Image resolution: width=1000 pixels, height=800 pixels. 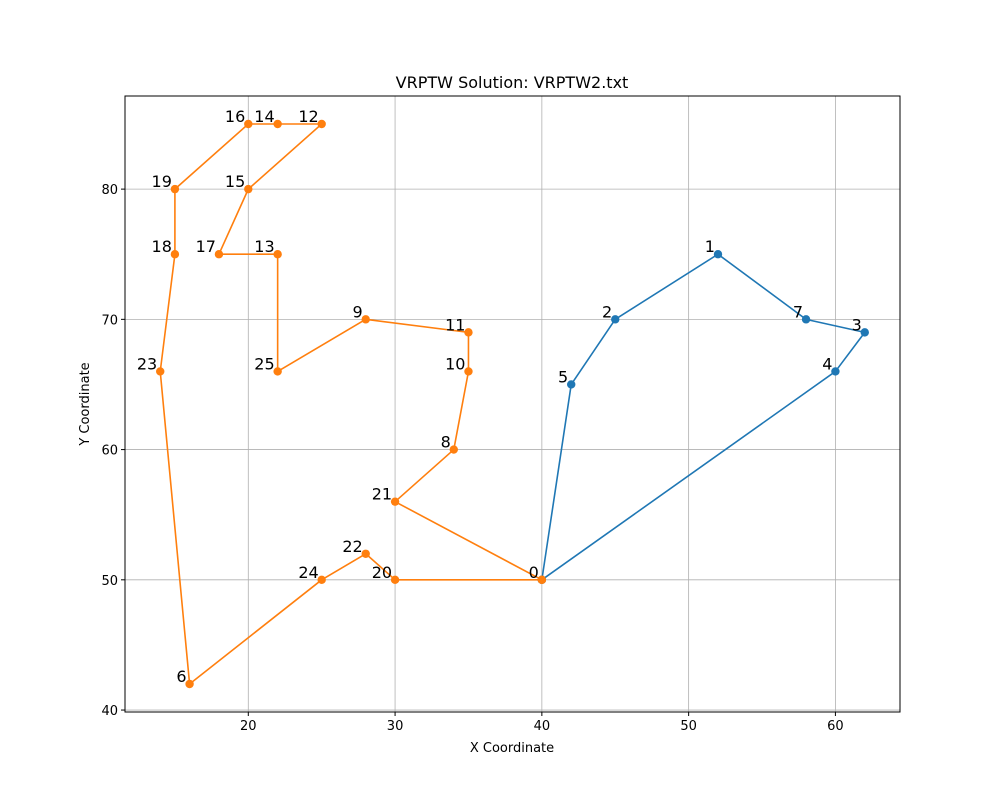 I want to click on node-label-24: 24, so click(x=308, y=572).